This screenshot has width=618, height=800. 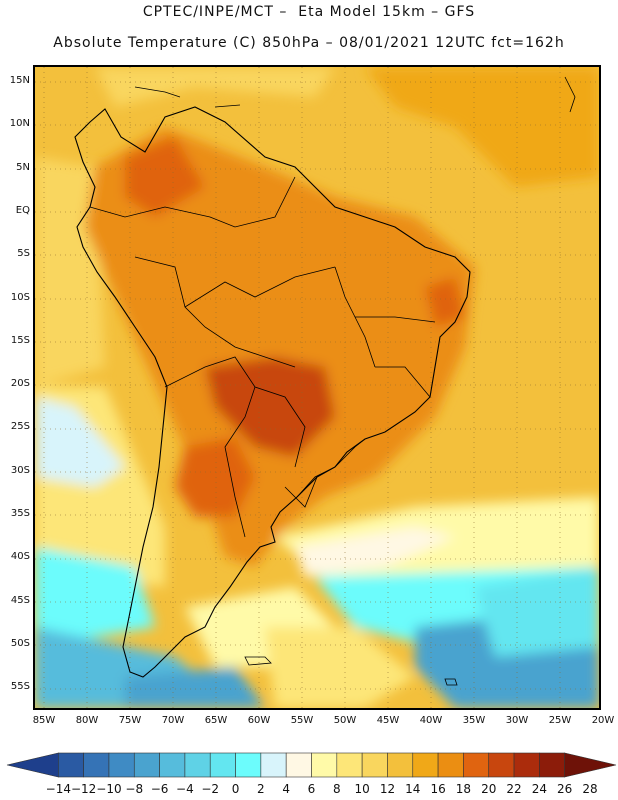 I want to click on lat-label: 10S, so click(x=20, y=297).